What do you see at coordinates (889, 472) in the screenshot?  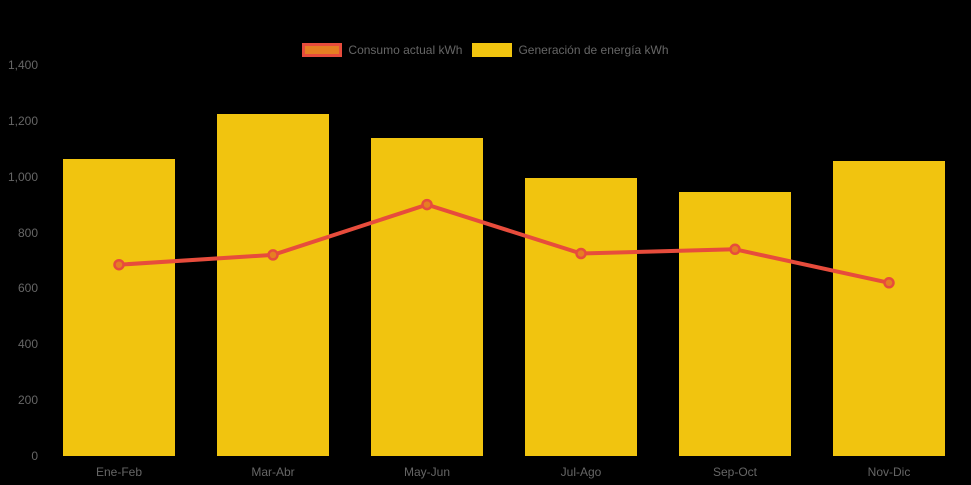 I see `x-axis-category-label: Nov-Dic` at bounding box center [889, 472].